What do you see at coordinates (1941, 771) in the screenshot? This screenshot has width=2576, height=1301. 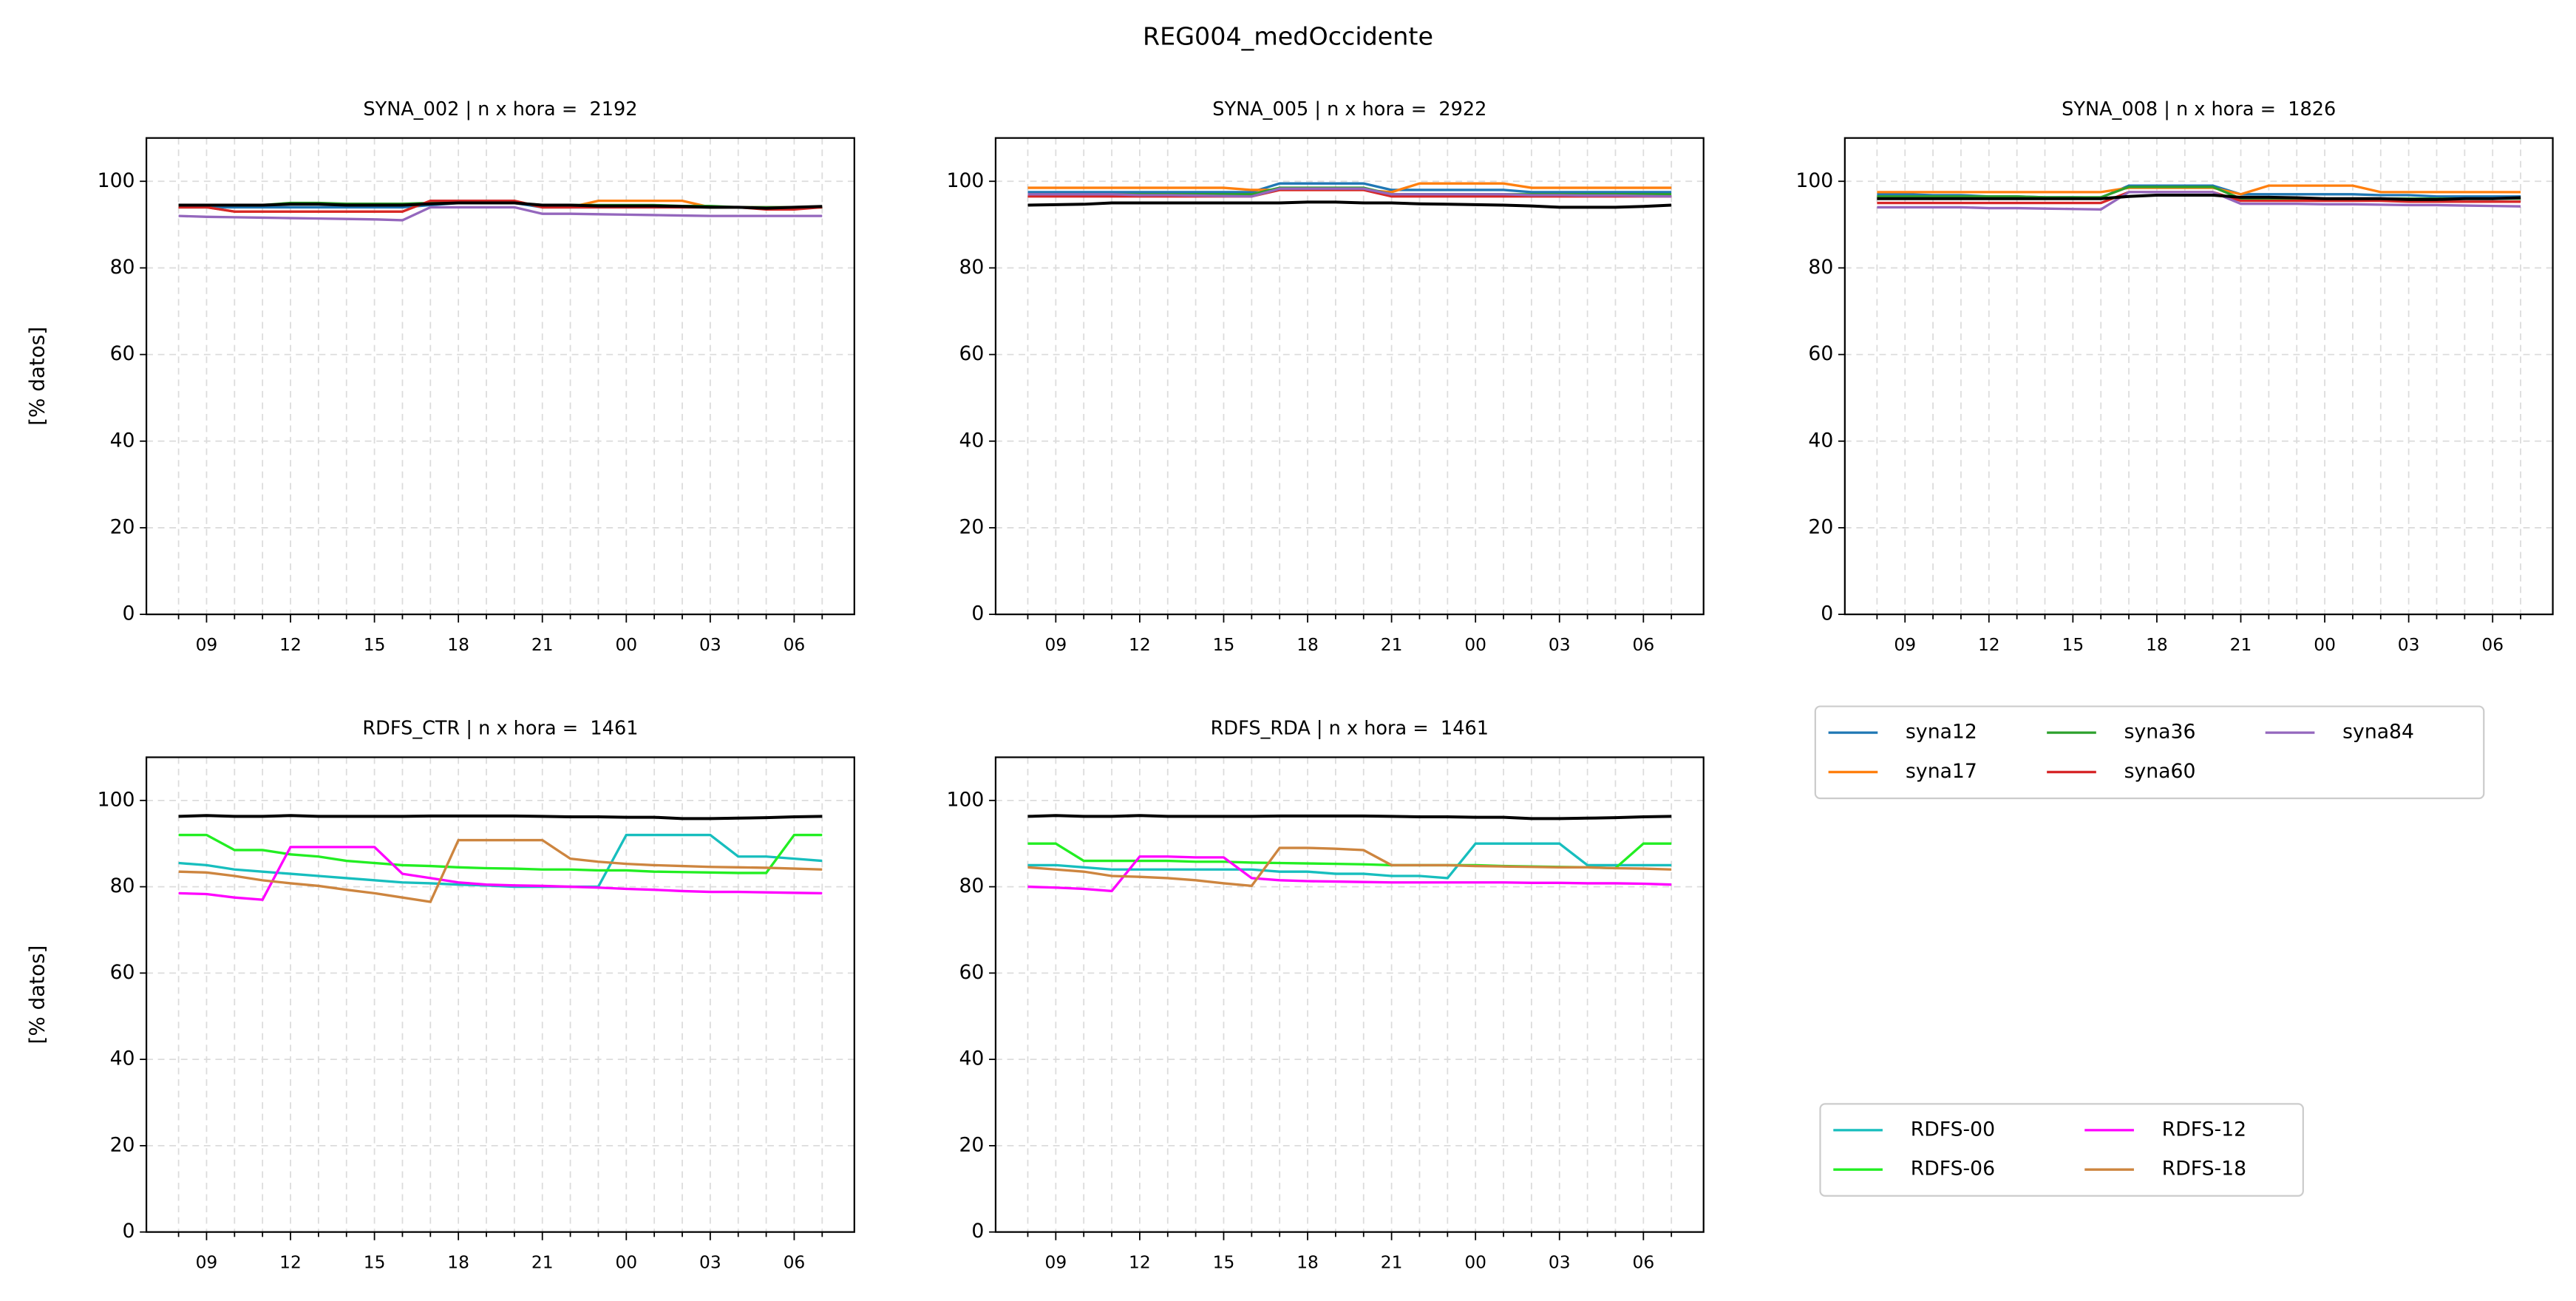 I see `legend-label: syna17` at bounding box center [1941, 771].